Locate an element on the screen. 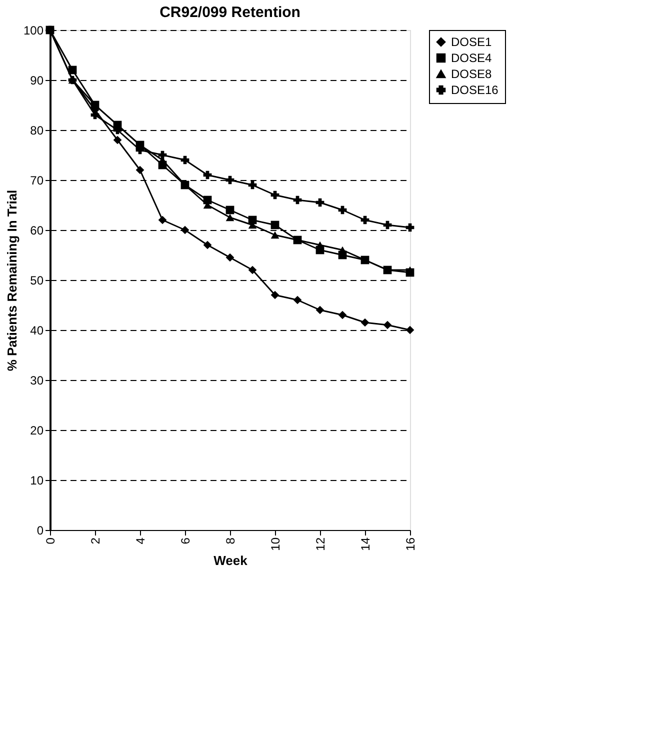 The image size is (655, 753). x-tick-label: 12 is located at coordinates (321, 544).